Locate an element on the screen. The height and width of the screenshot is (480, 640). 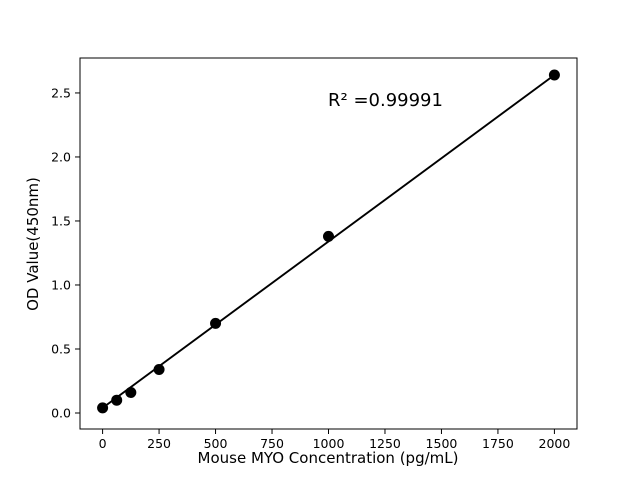
x-tick-label: 1250 is located at coordinates (385, 443).